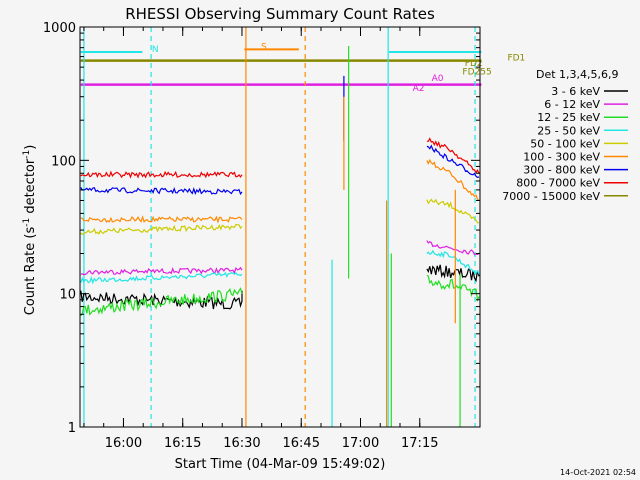 This screenshot has height=480, width=640. I want to click on y-axis-label: Count Rate (s-1 detector-1), so click(30, 230).